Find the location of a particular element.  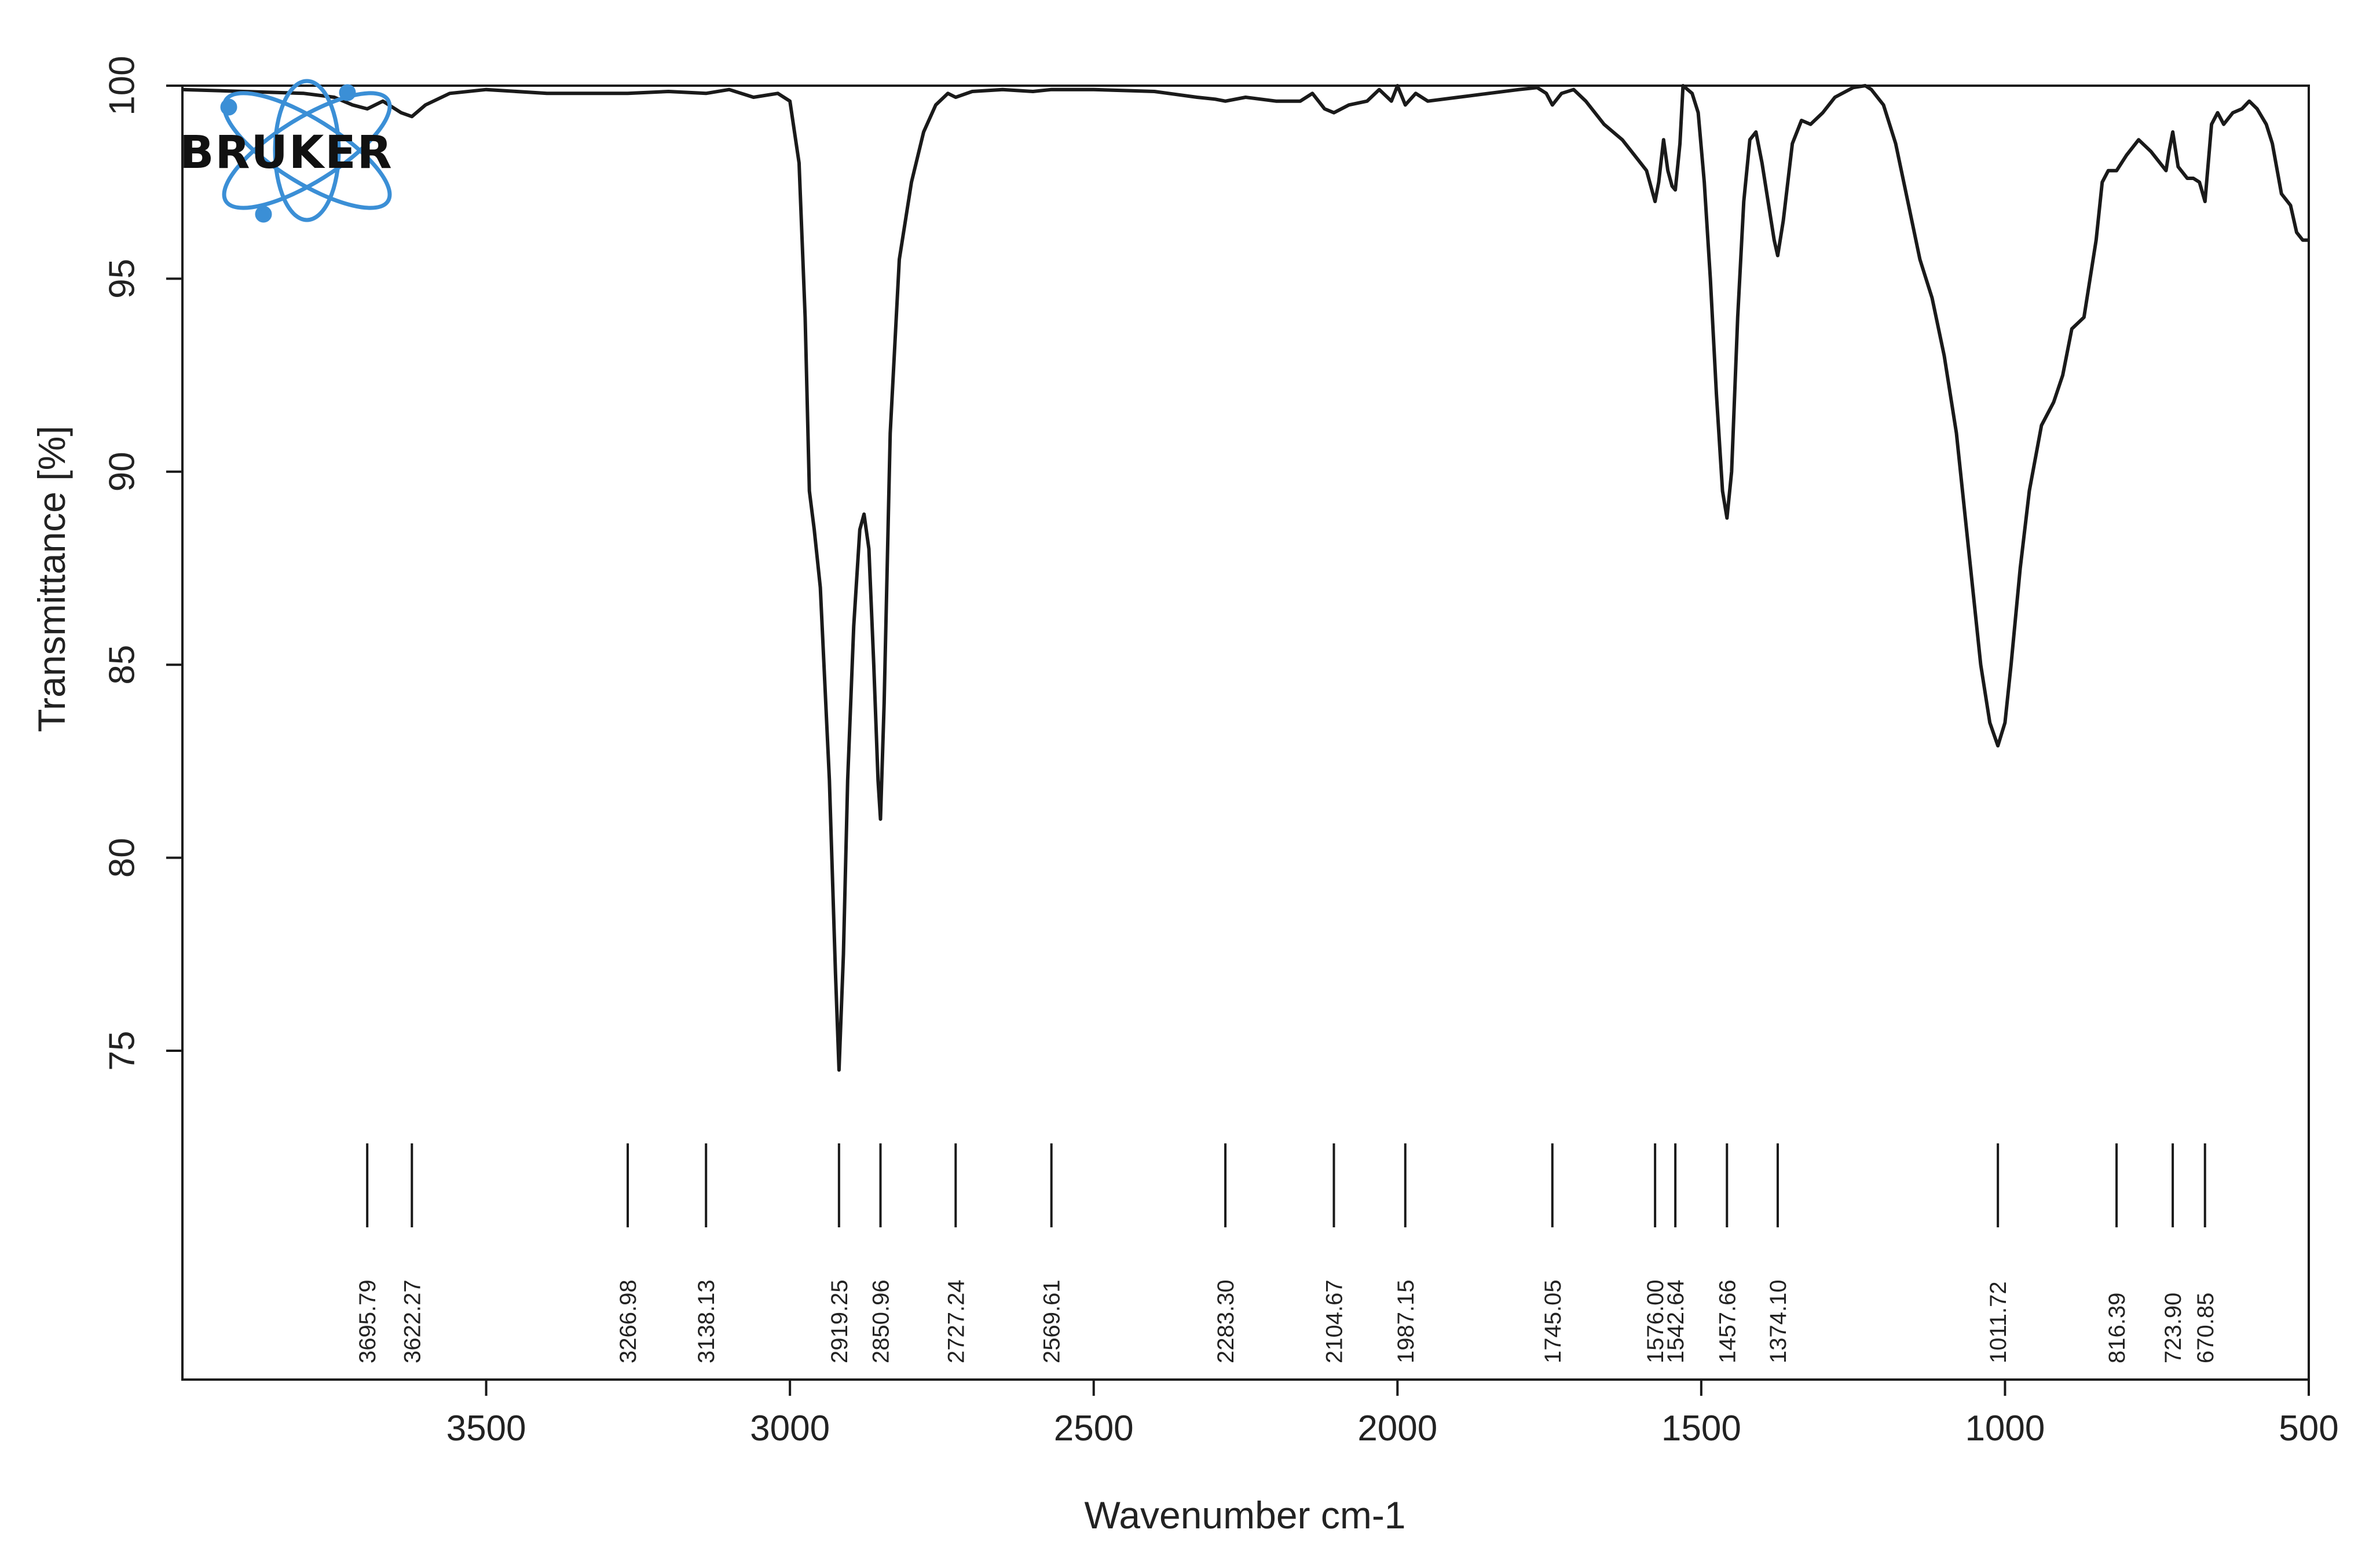

logo-orbit is located at coordinates (307, 150).